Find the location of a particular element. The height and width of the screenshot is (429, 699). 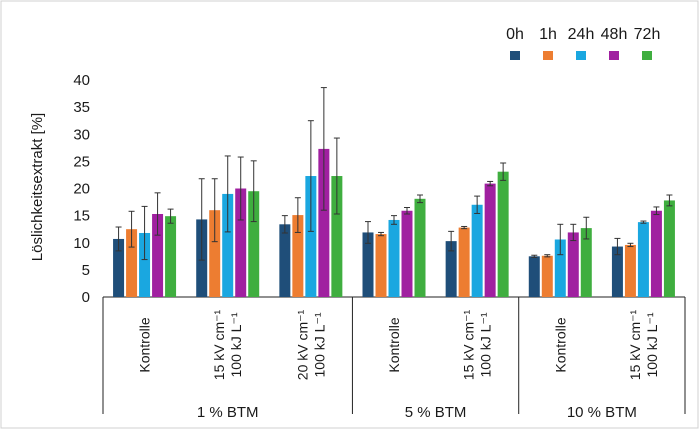

y-tick-label: 10 is located at coordinates (81, 243).